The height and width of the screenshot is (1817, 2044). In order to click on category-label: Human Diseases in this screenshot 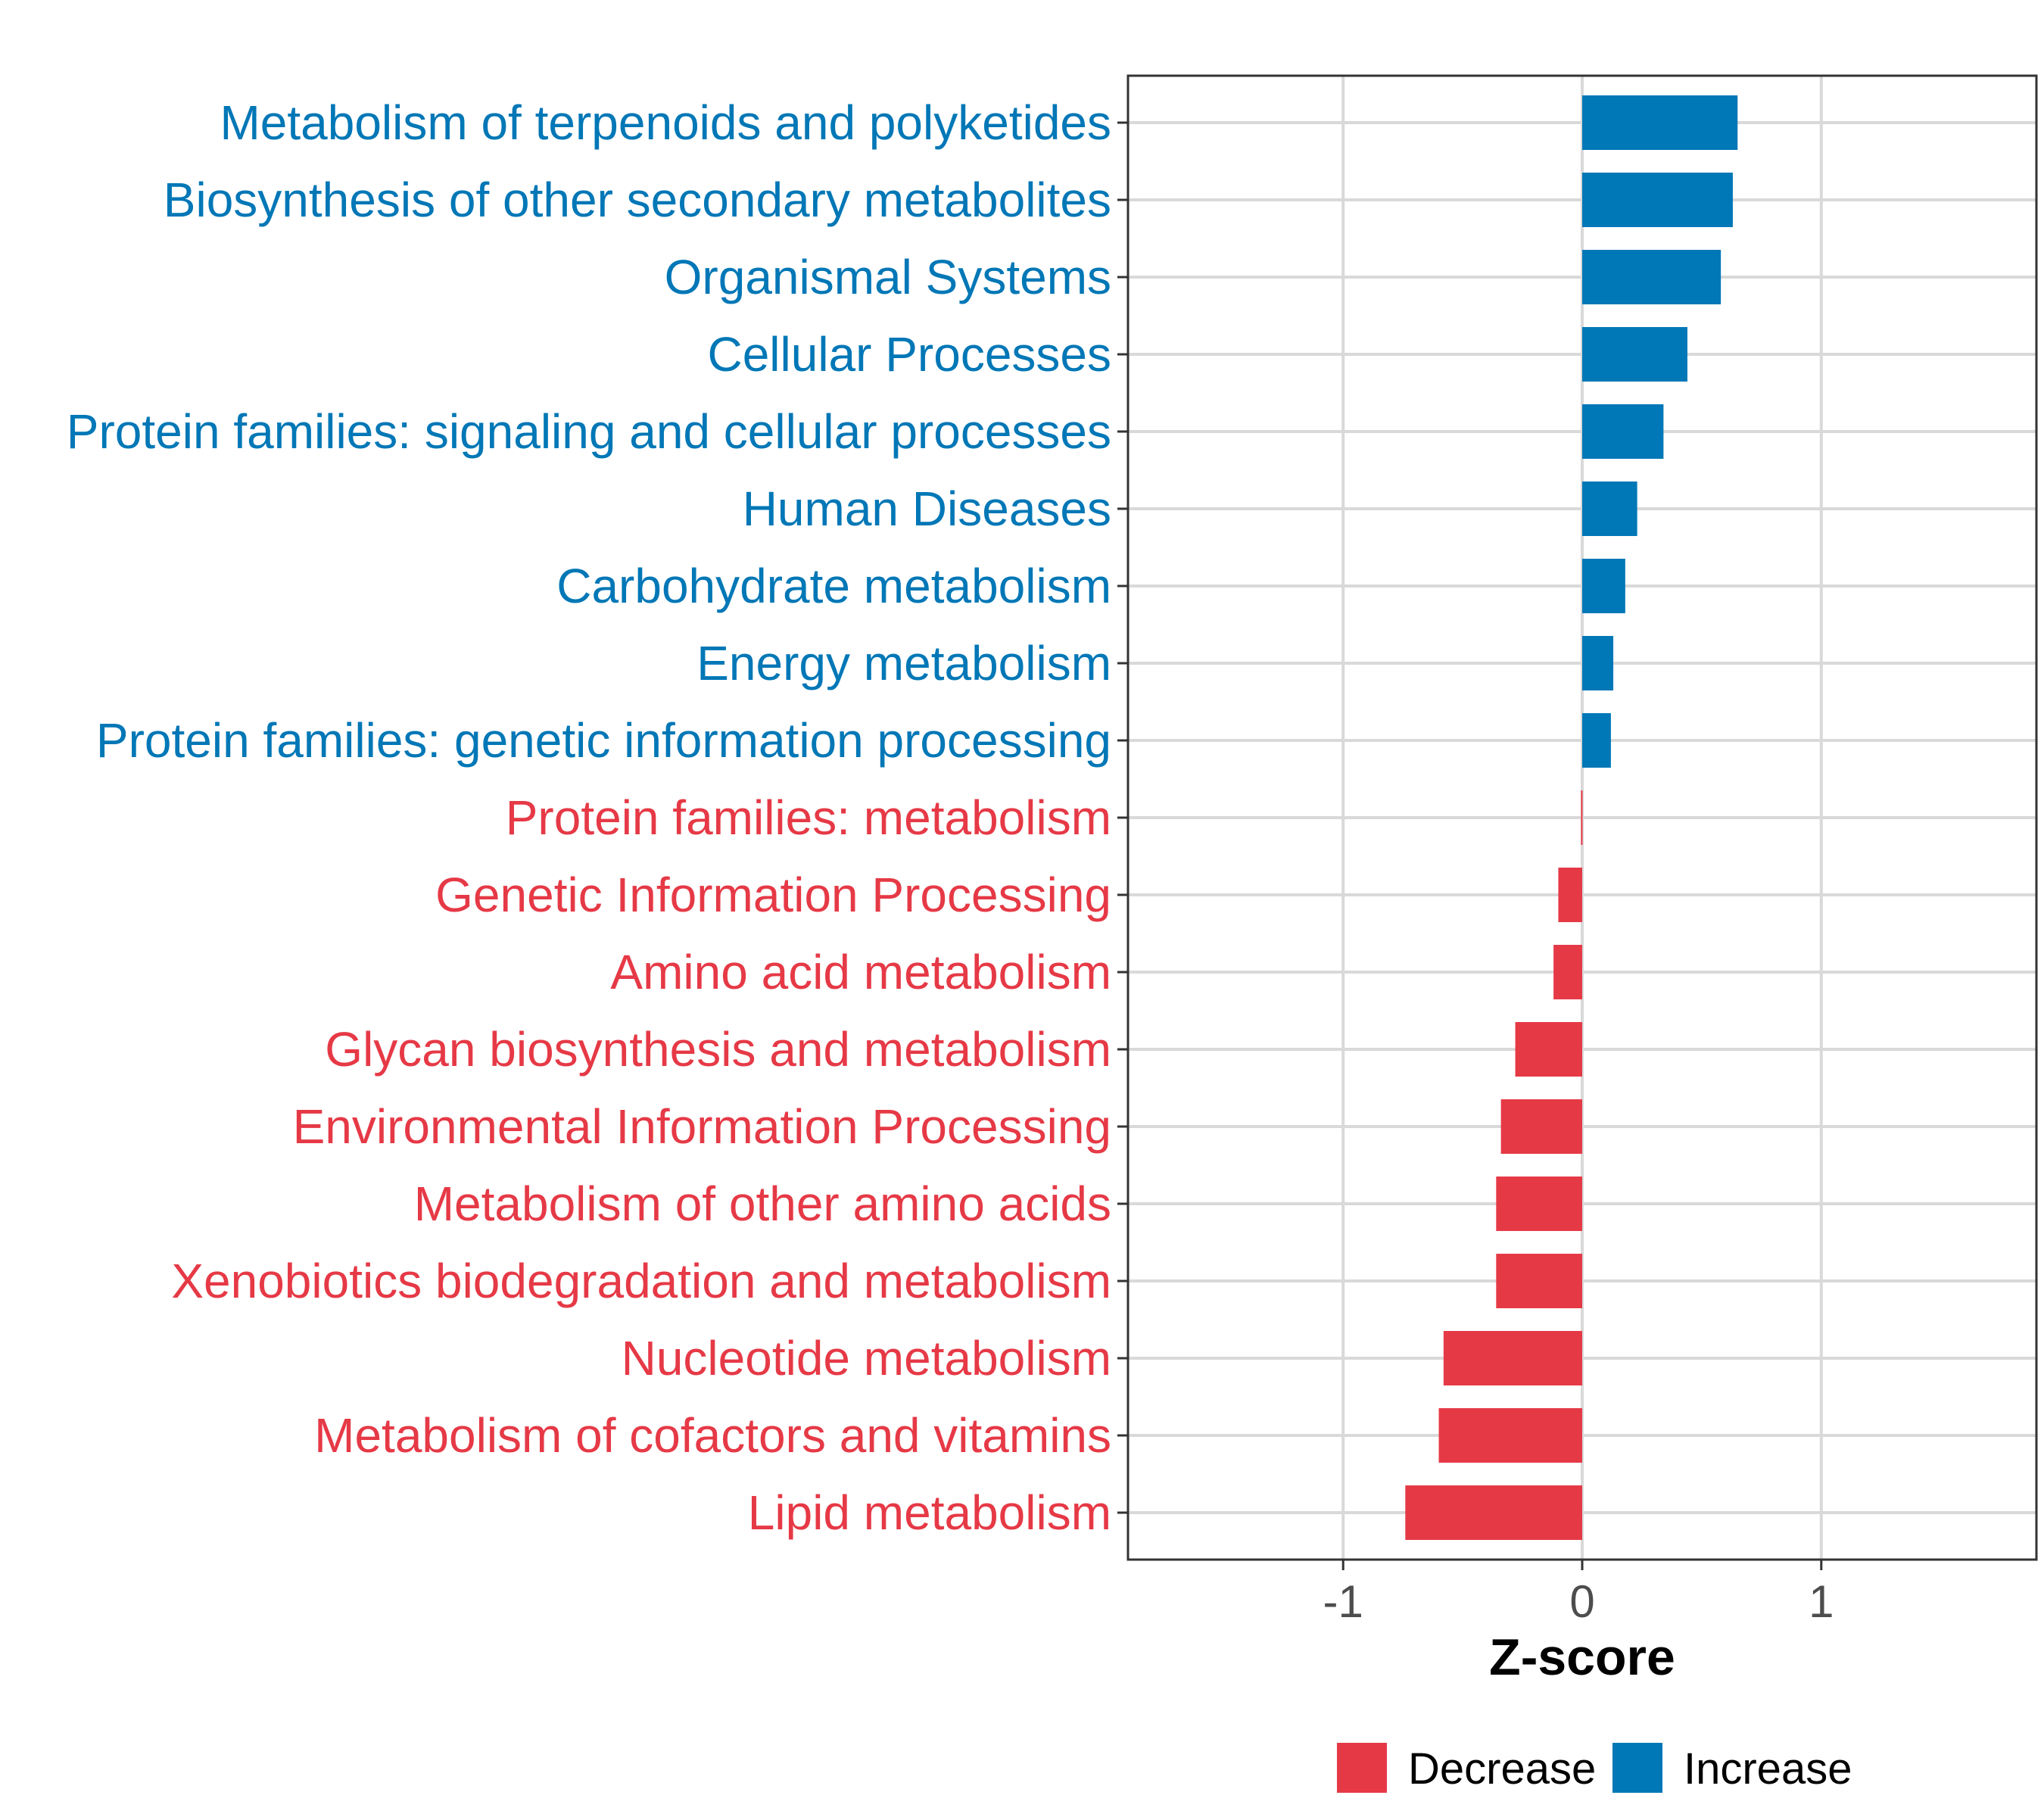, I will do `click(927, 509)`.